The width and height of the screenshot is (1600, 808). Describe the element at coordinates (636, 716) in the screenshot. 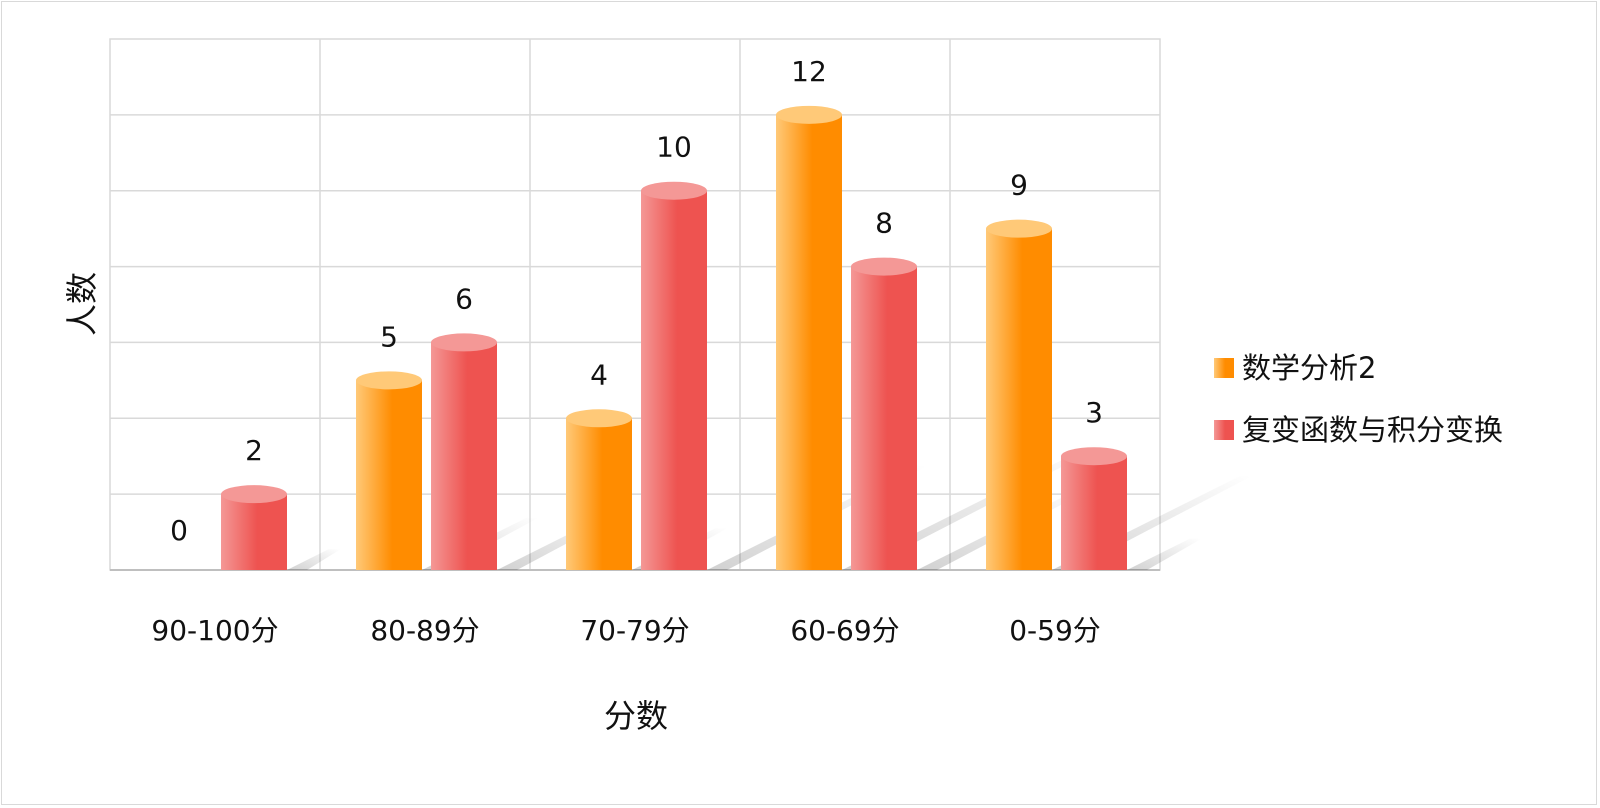

I see `x-axis-title: 分数` at that location.